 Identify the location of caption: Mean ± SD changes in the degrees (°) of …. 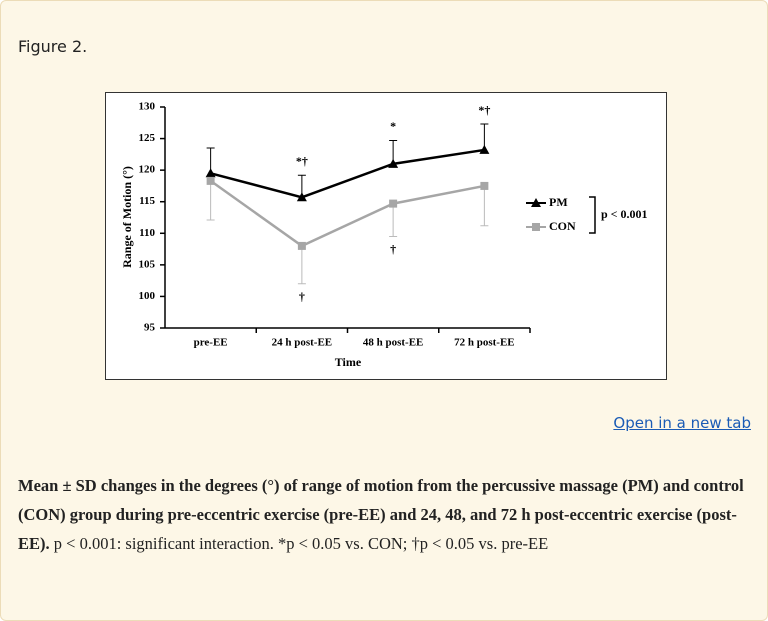
(383, 514).